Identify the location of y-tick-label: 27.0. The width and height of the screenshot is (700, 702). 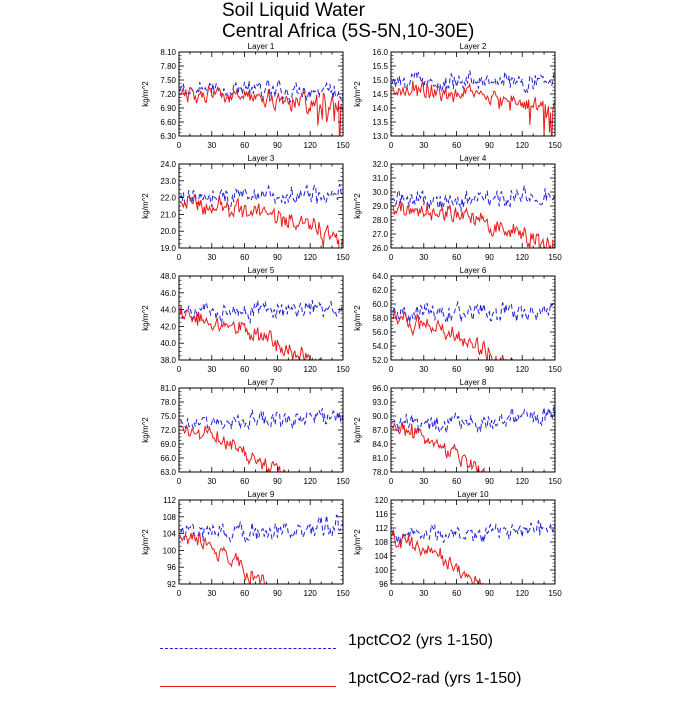
(380, 234).